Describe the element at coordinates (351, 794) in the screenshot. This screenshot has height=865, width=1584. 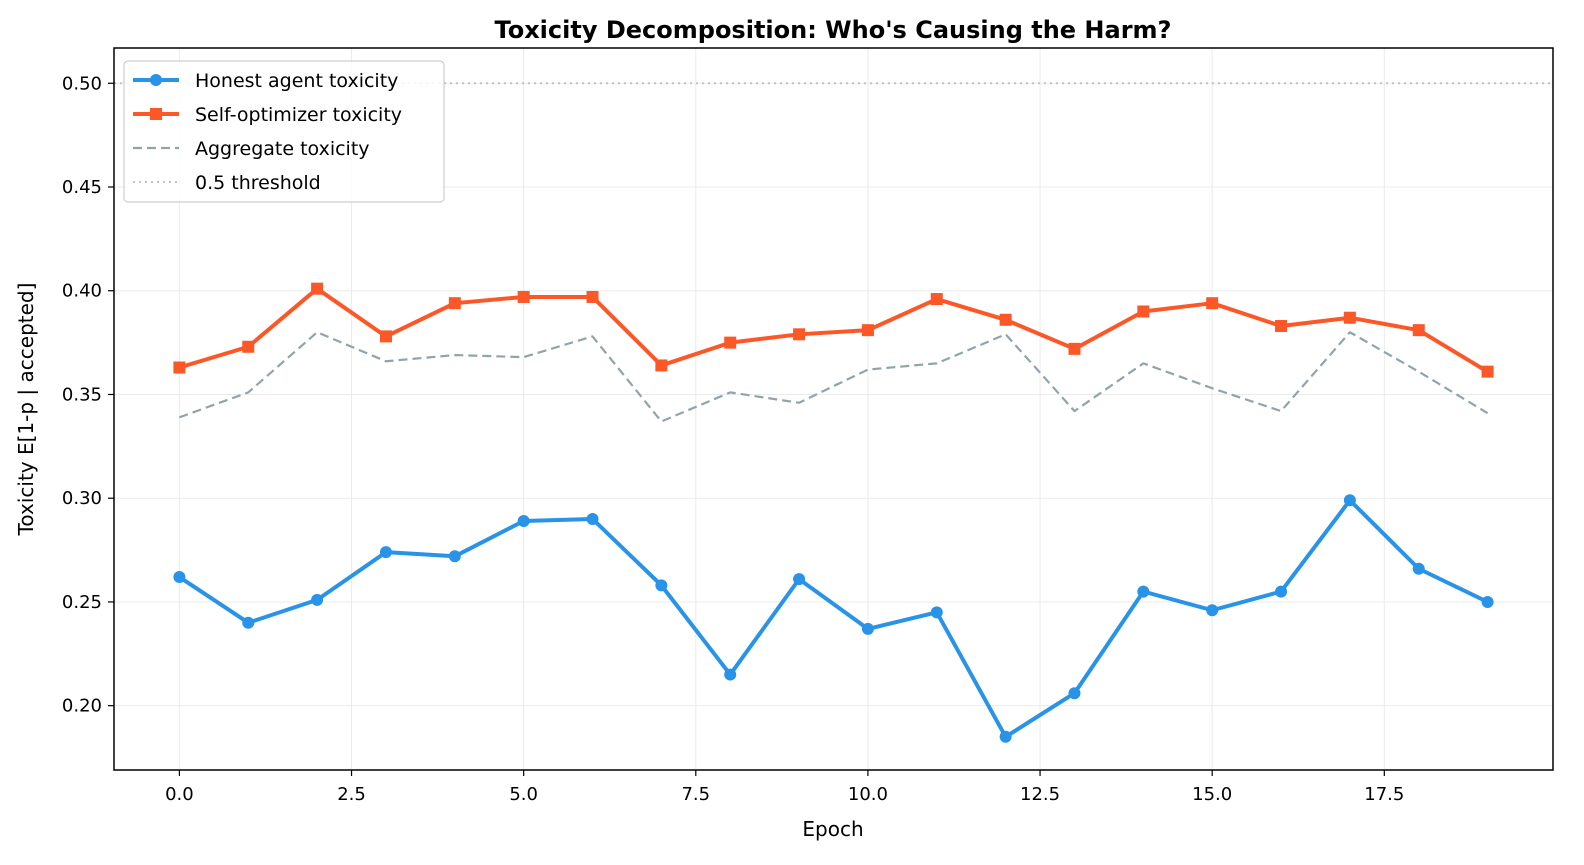
I see `x-tick-label: 2.5` at that location.